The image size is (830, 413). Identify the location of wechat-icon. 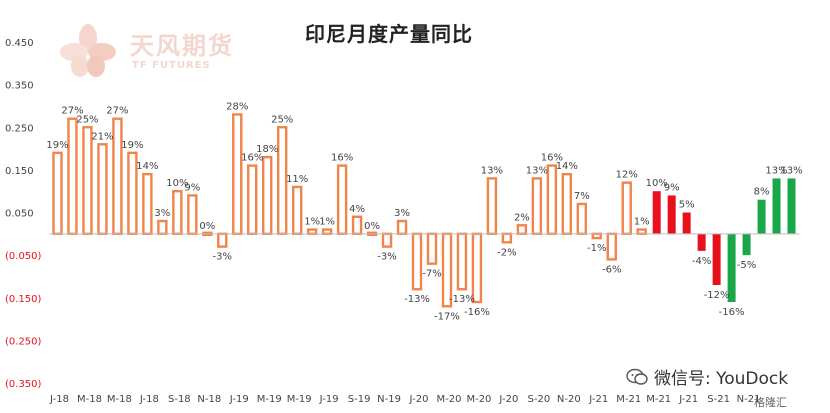
(637, 376).